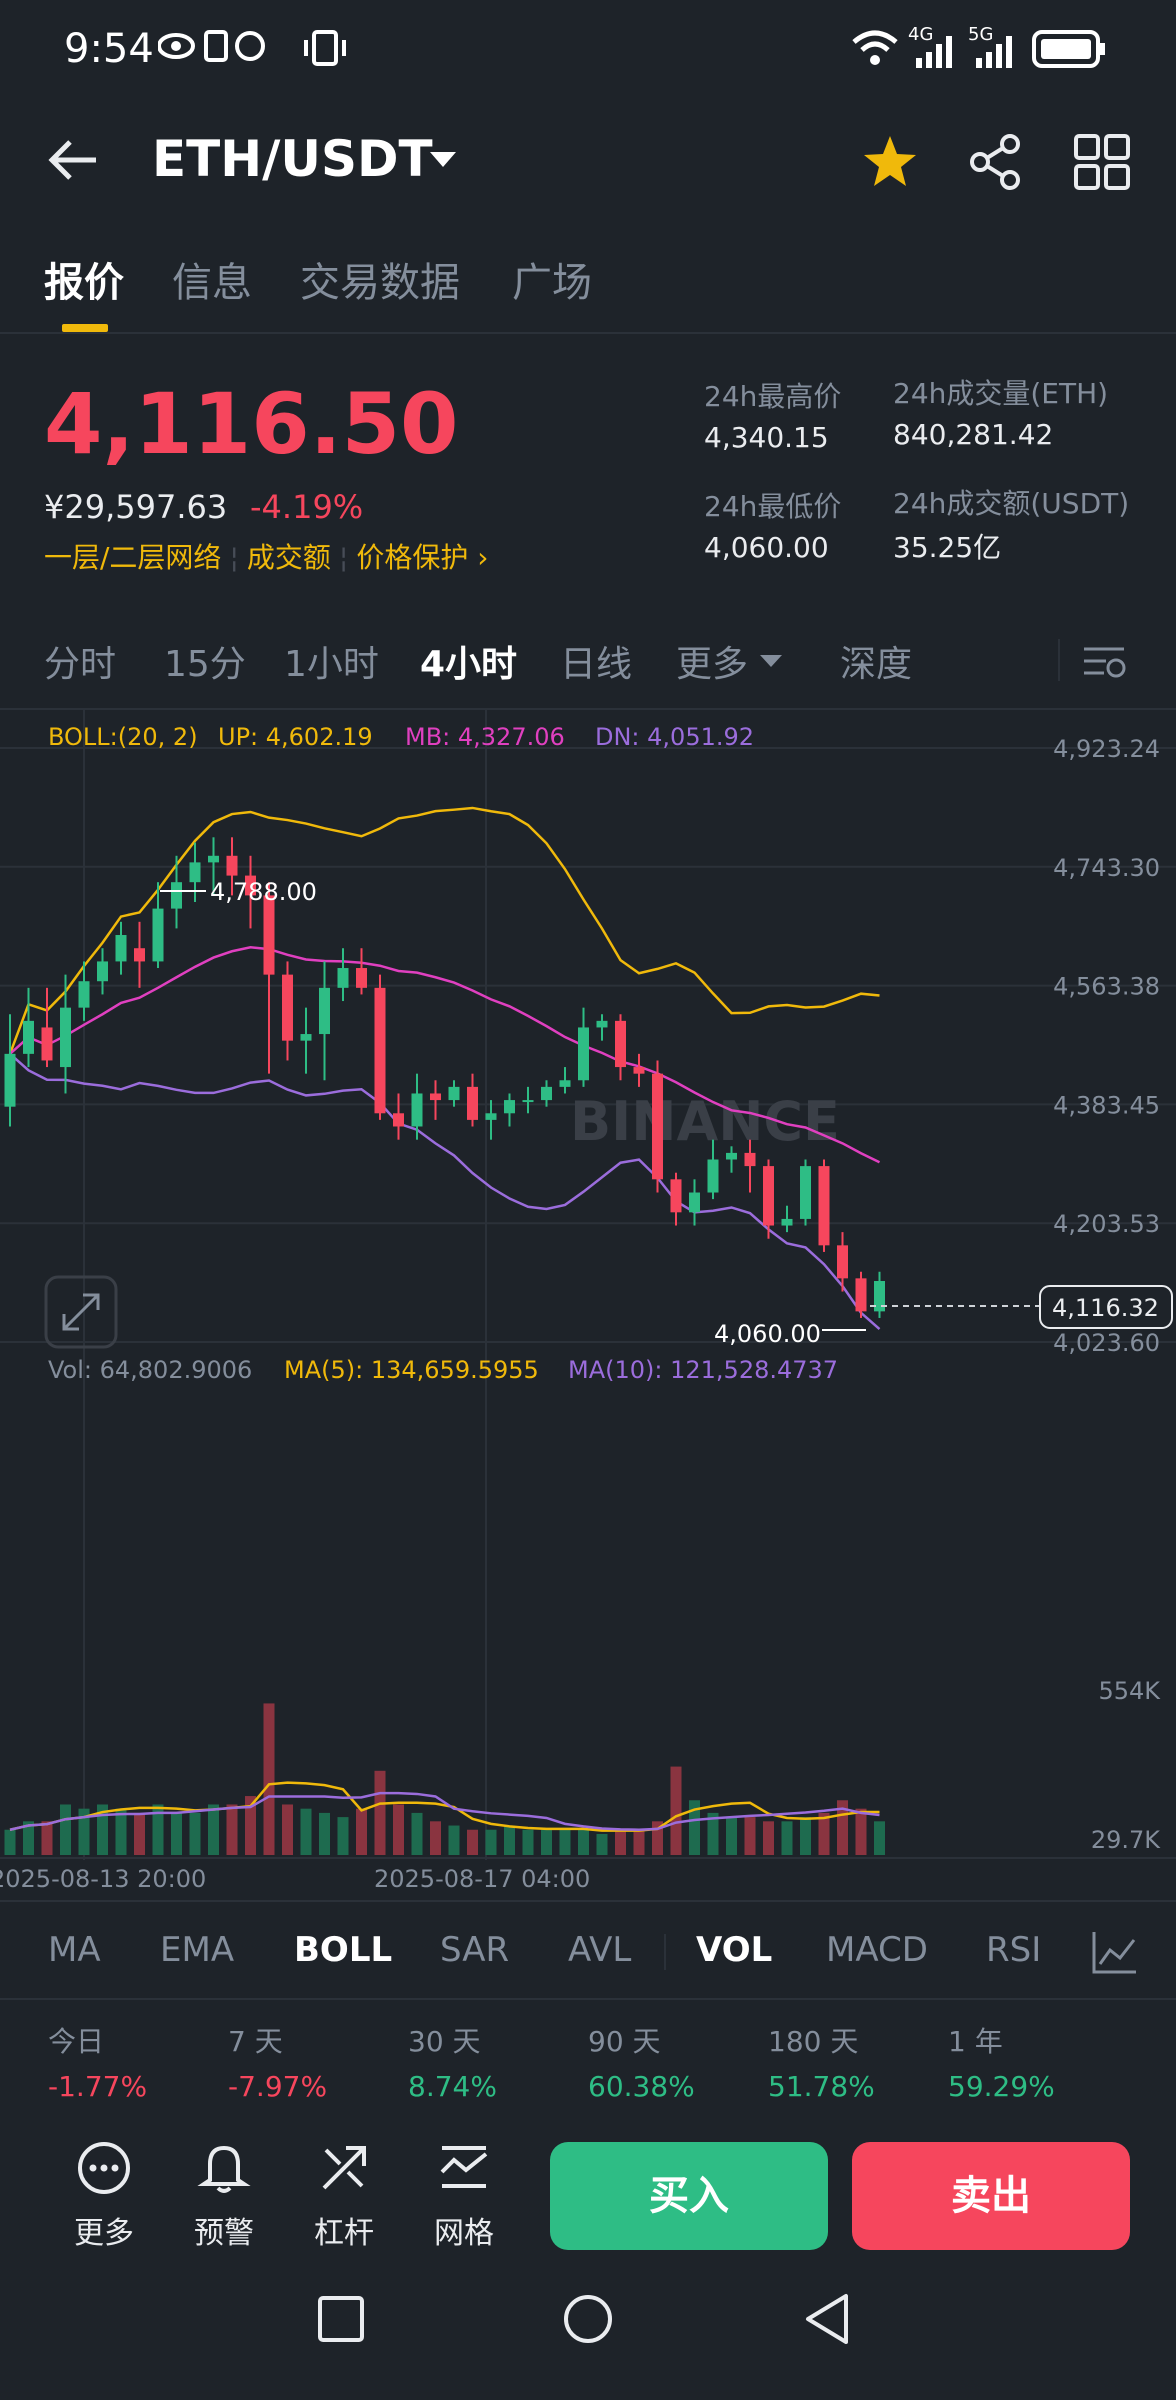 Image resolution: width=1176 pixels, height=2400 pixels. What do you see at coordinates (1106, 987) in the screenshot?
I see `price-axis-label: 4,563.38` at bounding box center [1106, 987].